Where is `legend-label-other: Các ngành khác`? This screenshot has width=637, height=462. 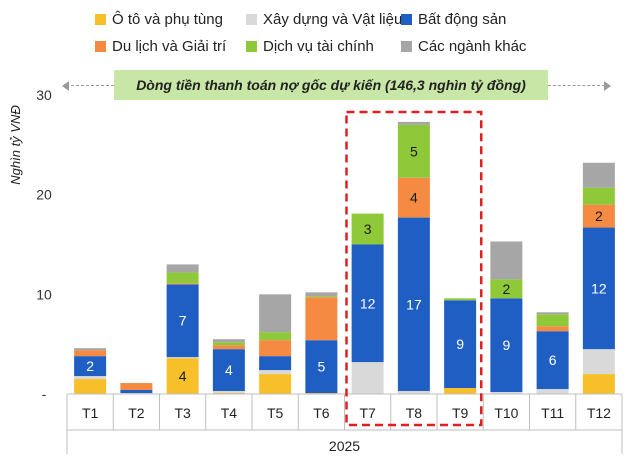 legend-label-other: Các ngành khác is located at coordinates (472, 46).